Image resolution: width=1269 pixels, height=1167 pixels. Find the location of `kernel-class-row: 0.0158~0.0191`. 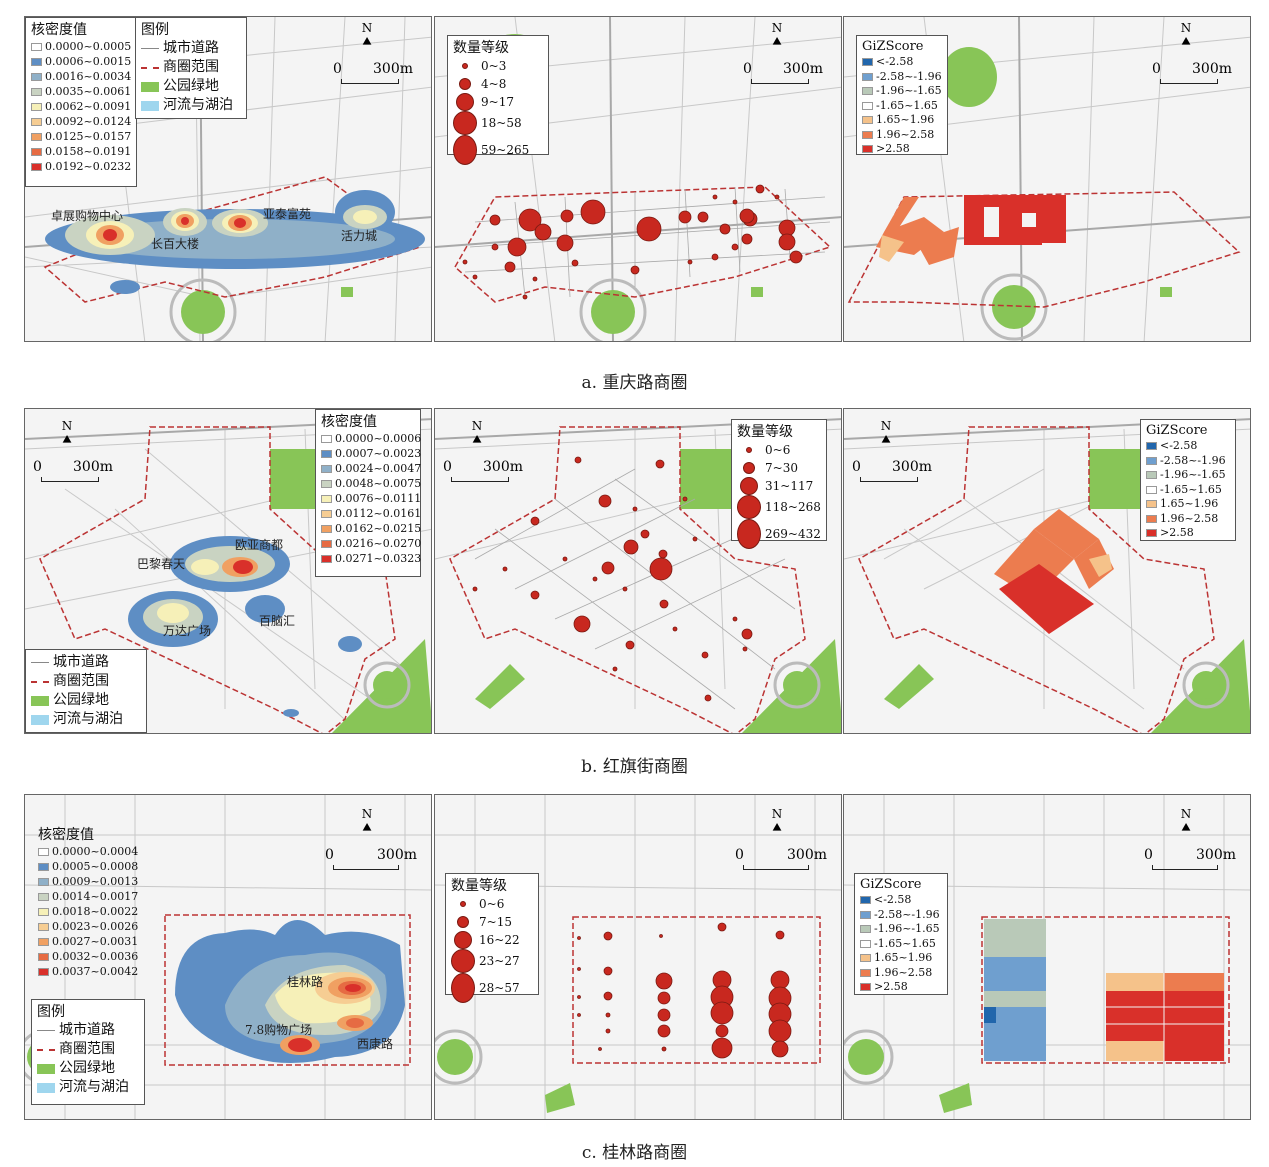

kernel-class-row: 0.0158~0.0191 is located at coordinates (81, 151).